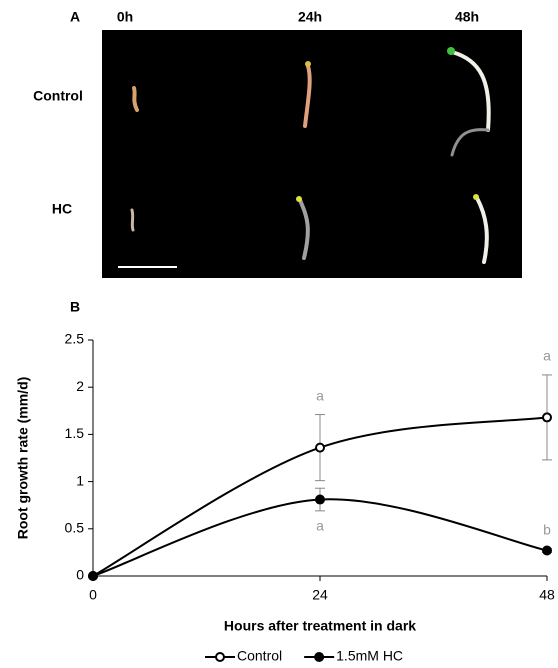 The image size is (558, 668). What do you see at coordinates (125, 17) in the screenshot?
I see `column-label: 0h` at bounding box center [125, 17].